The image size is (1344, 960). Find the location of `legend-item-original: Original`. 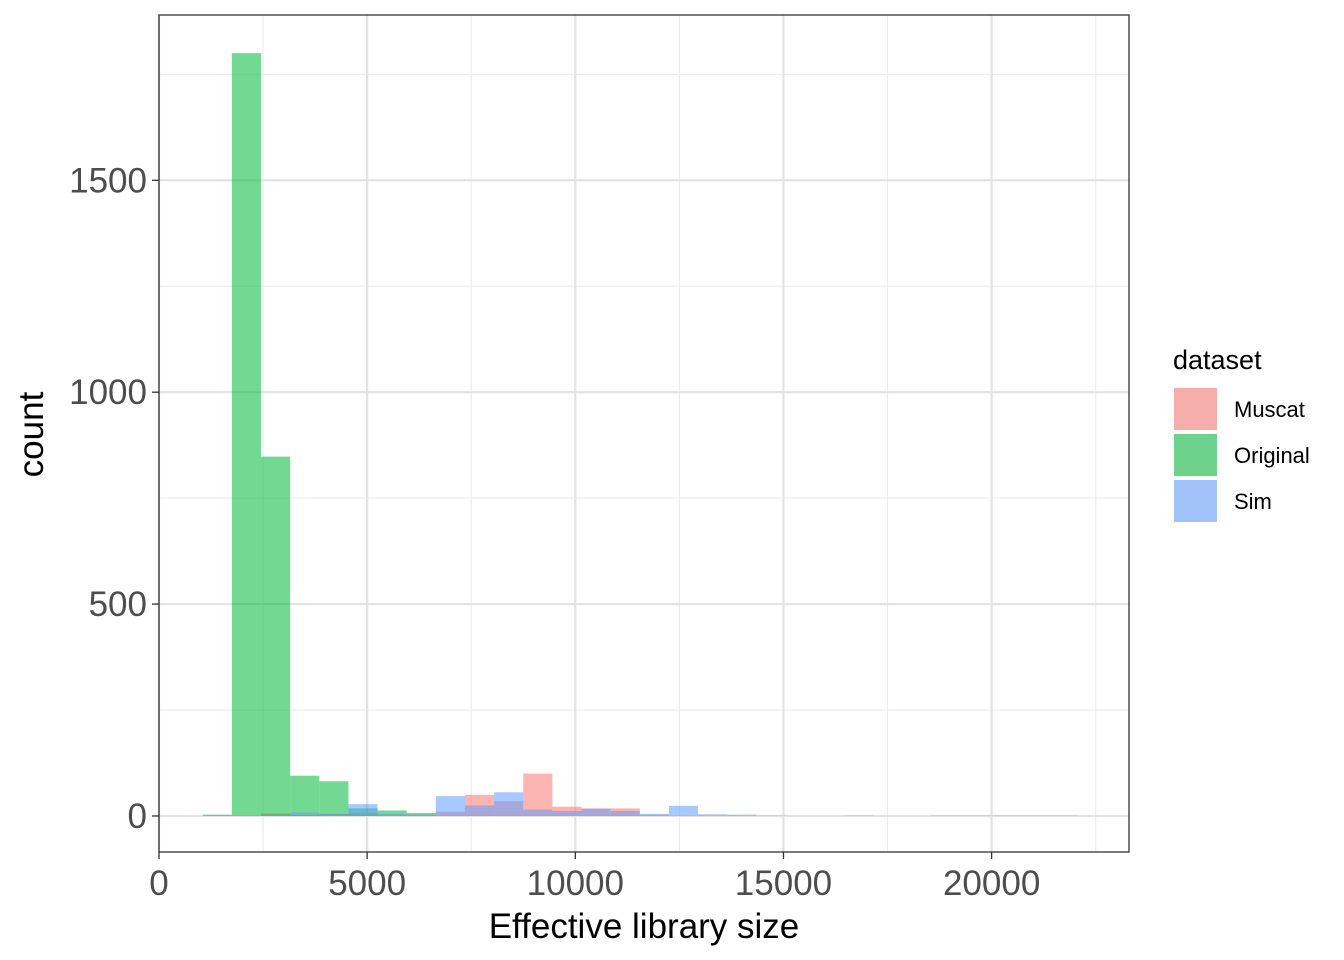

legend-item-original: Original is located at coordinates (1242, 455).